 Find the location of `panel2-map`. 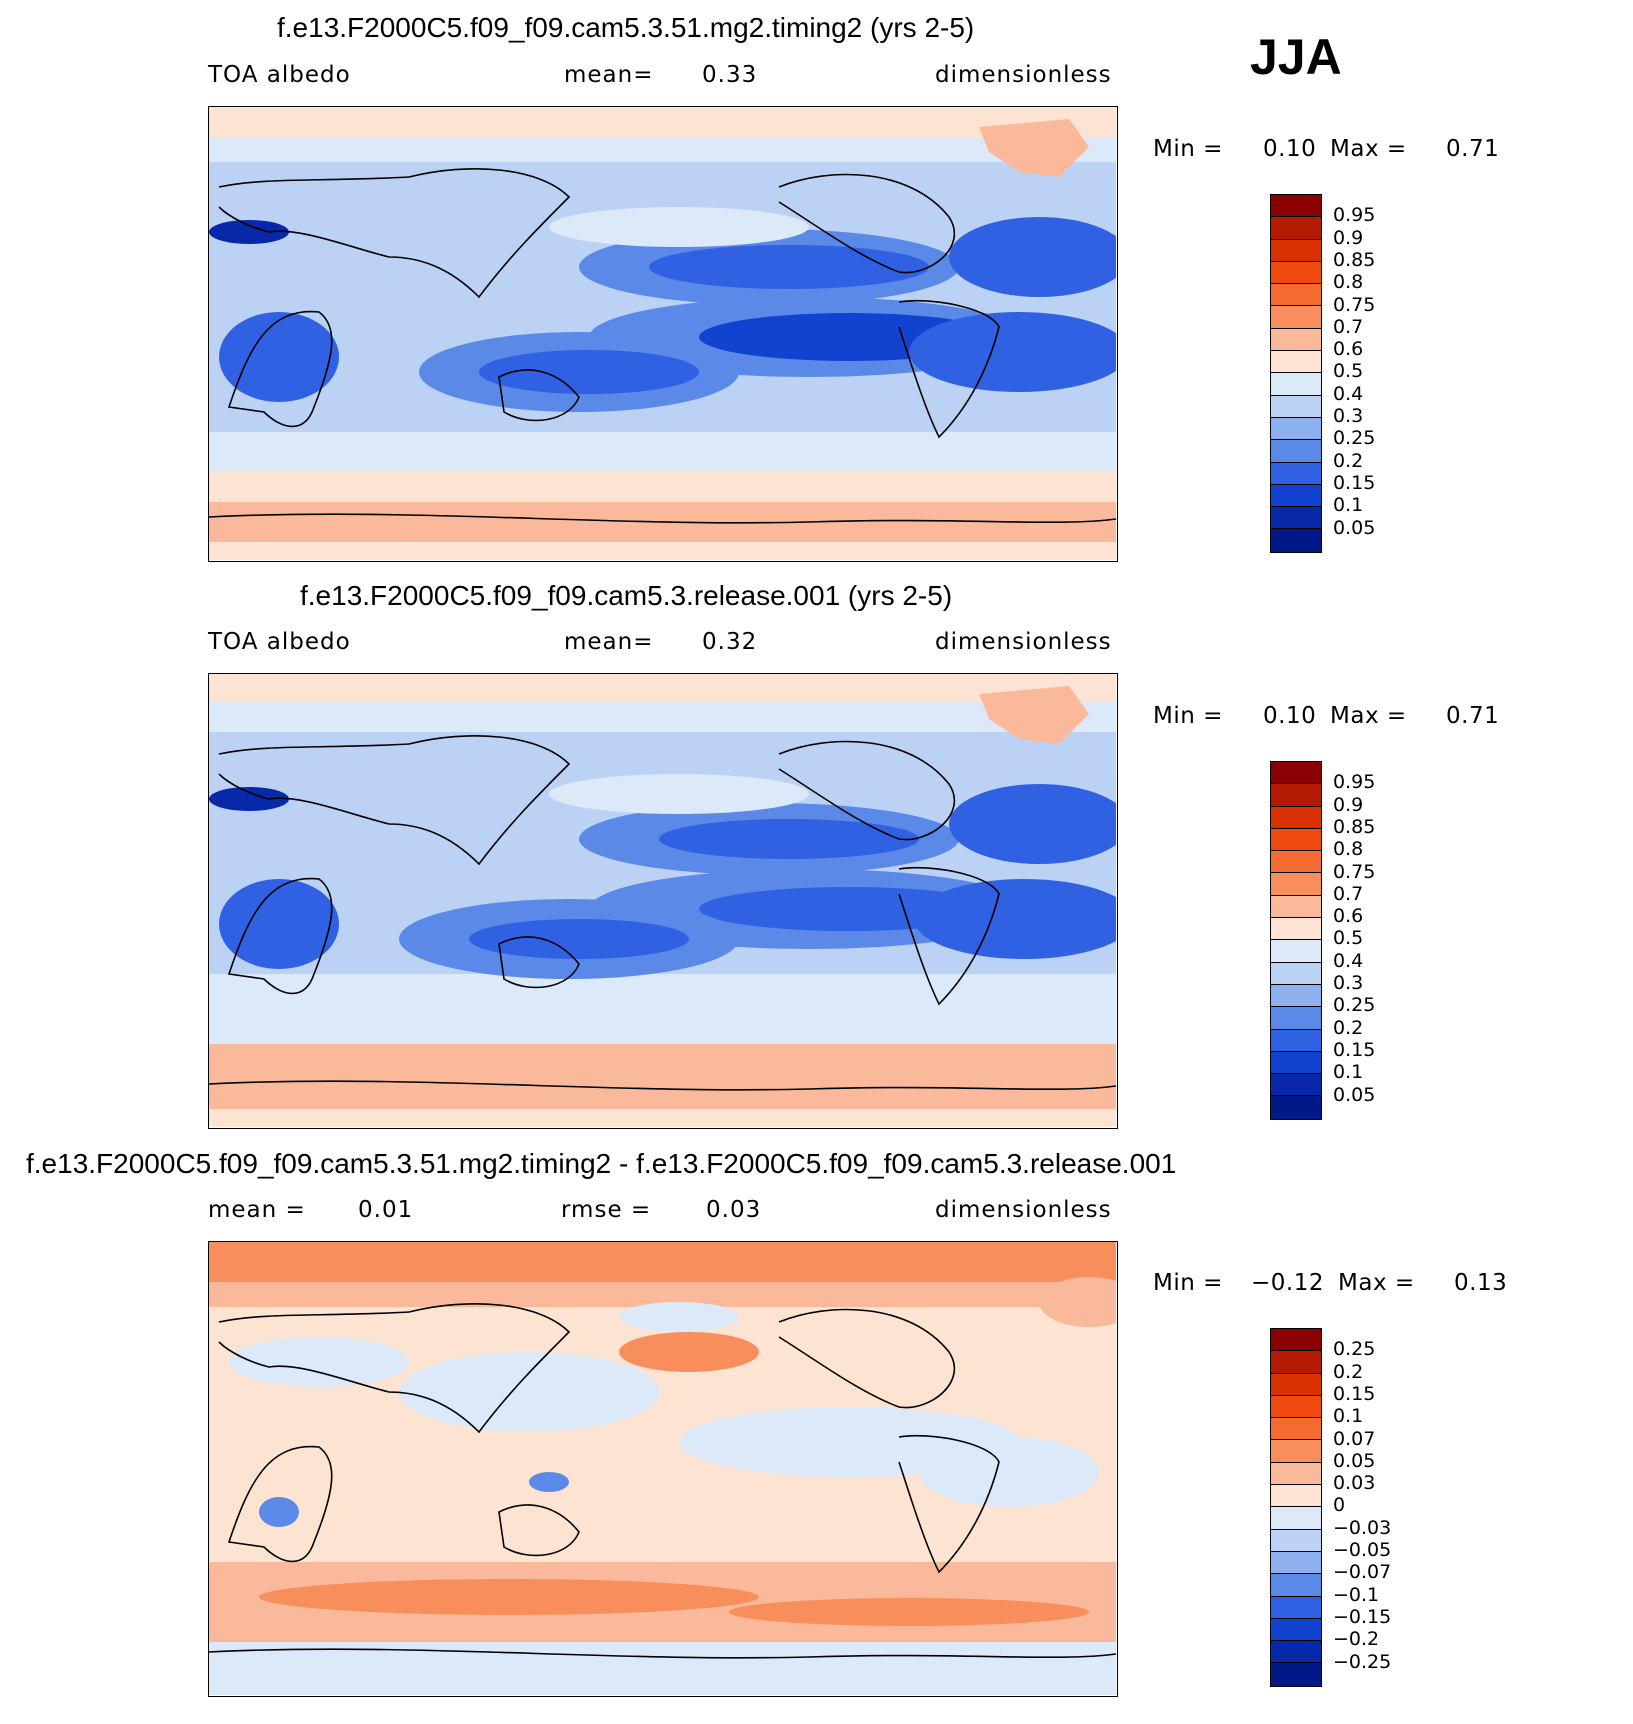

panel2-map is located at coordinates (663, 901).